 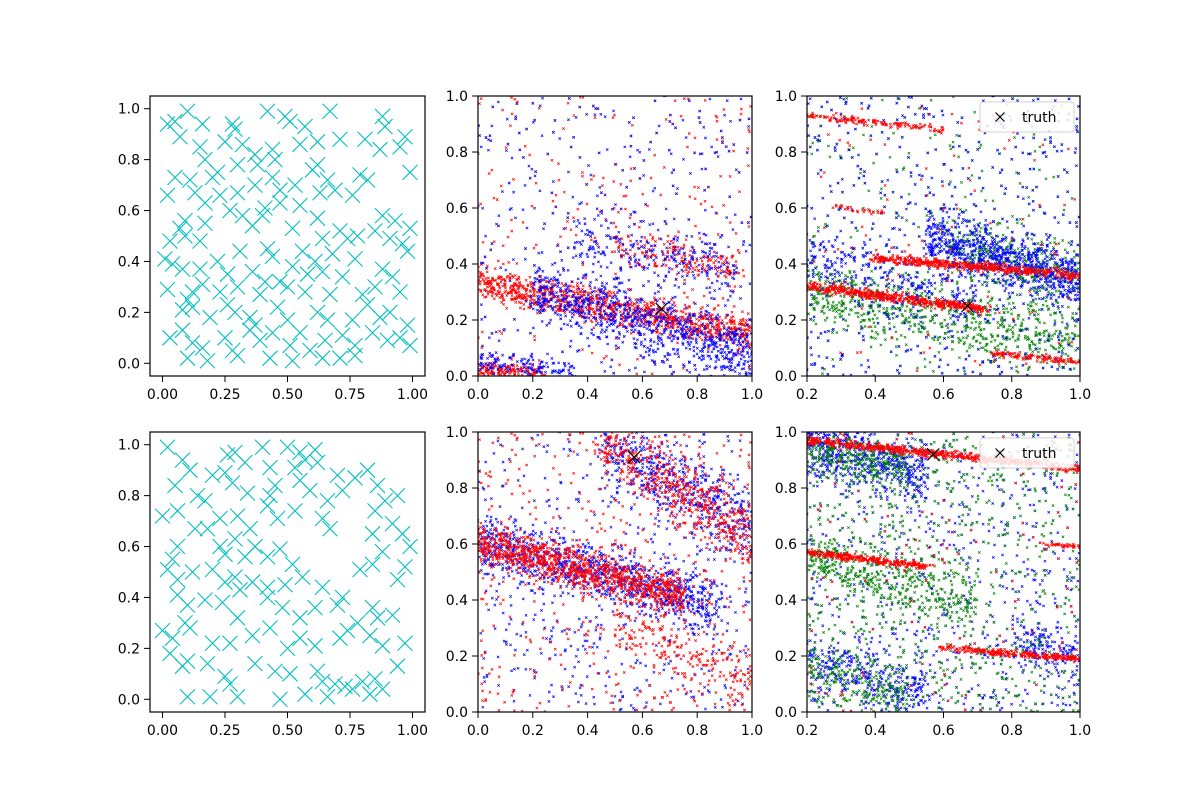 What do you see at coordinates (642, 395) in the screenshot?
I see `x-tick-label: 0.6` at bounding box center [642, 395].